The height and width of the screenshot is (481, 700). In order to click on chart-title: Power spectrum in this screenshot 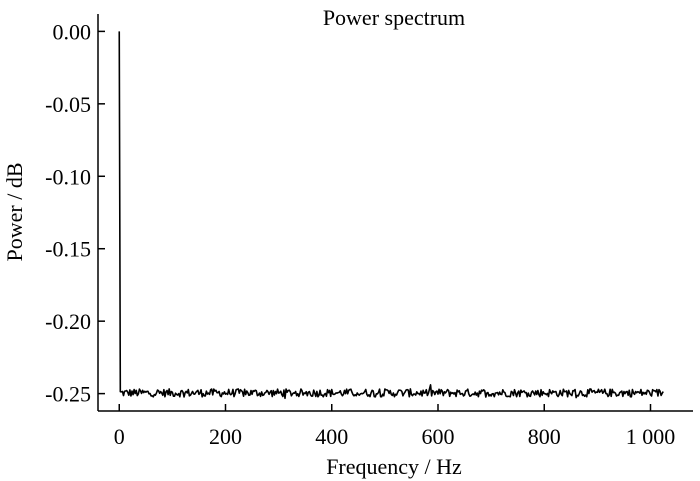, I will do `click(394, 17)`.